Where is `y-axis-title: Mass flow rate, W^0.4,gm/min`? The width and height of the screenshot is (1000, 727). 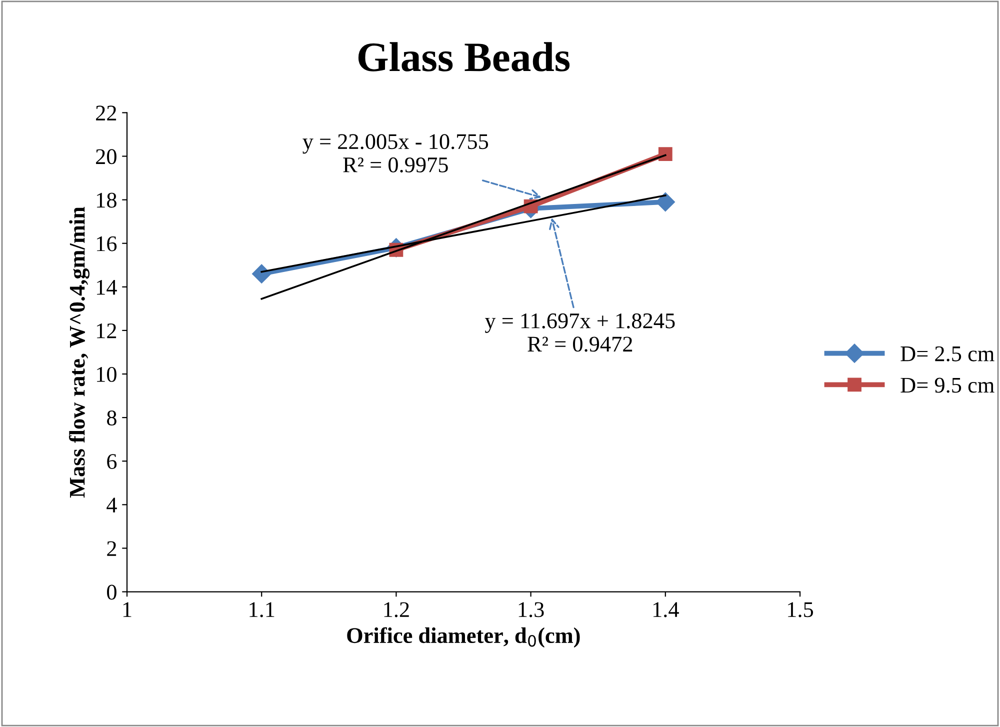 y-axis-title: Mass flow rate, W^0.4,gm/min is located at coordinates (79, 352).